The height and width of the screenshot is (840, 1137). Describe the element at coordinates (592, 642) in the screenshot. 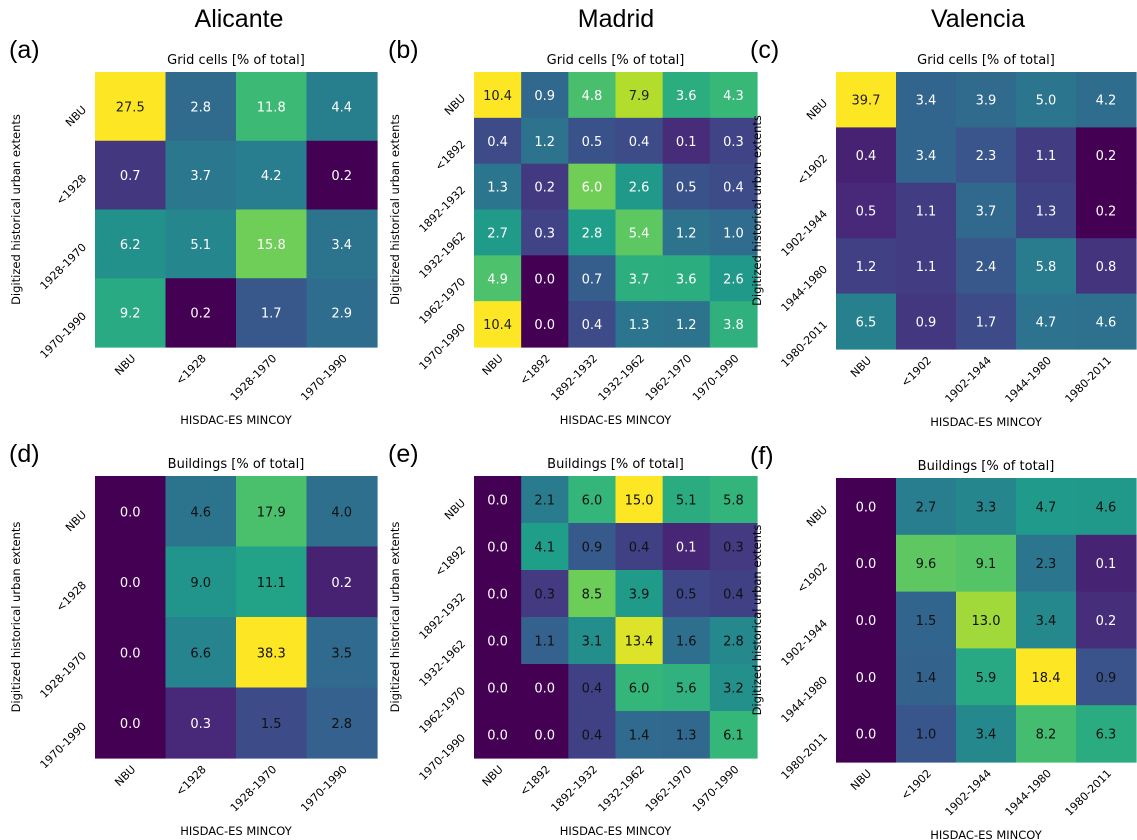

I see `cell-value: 3.1` at that location.